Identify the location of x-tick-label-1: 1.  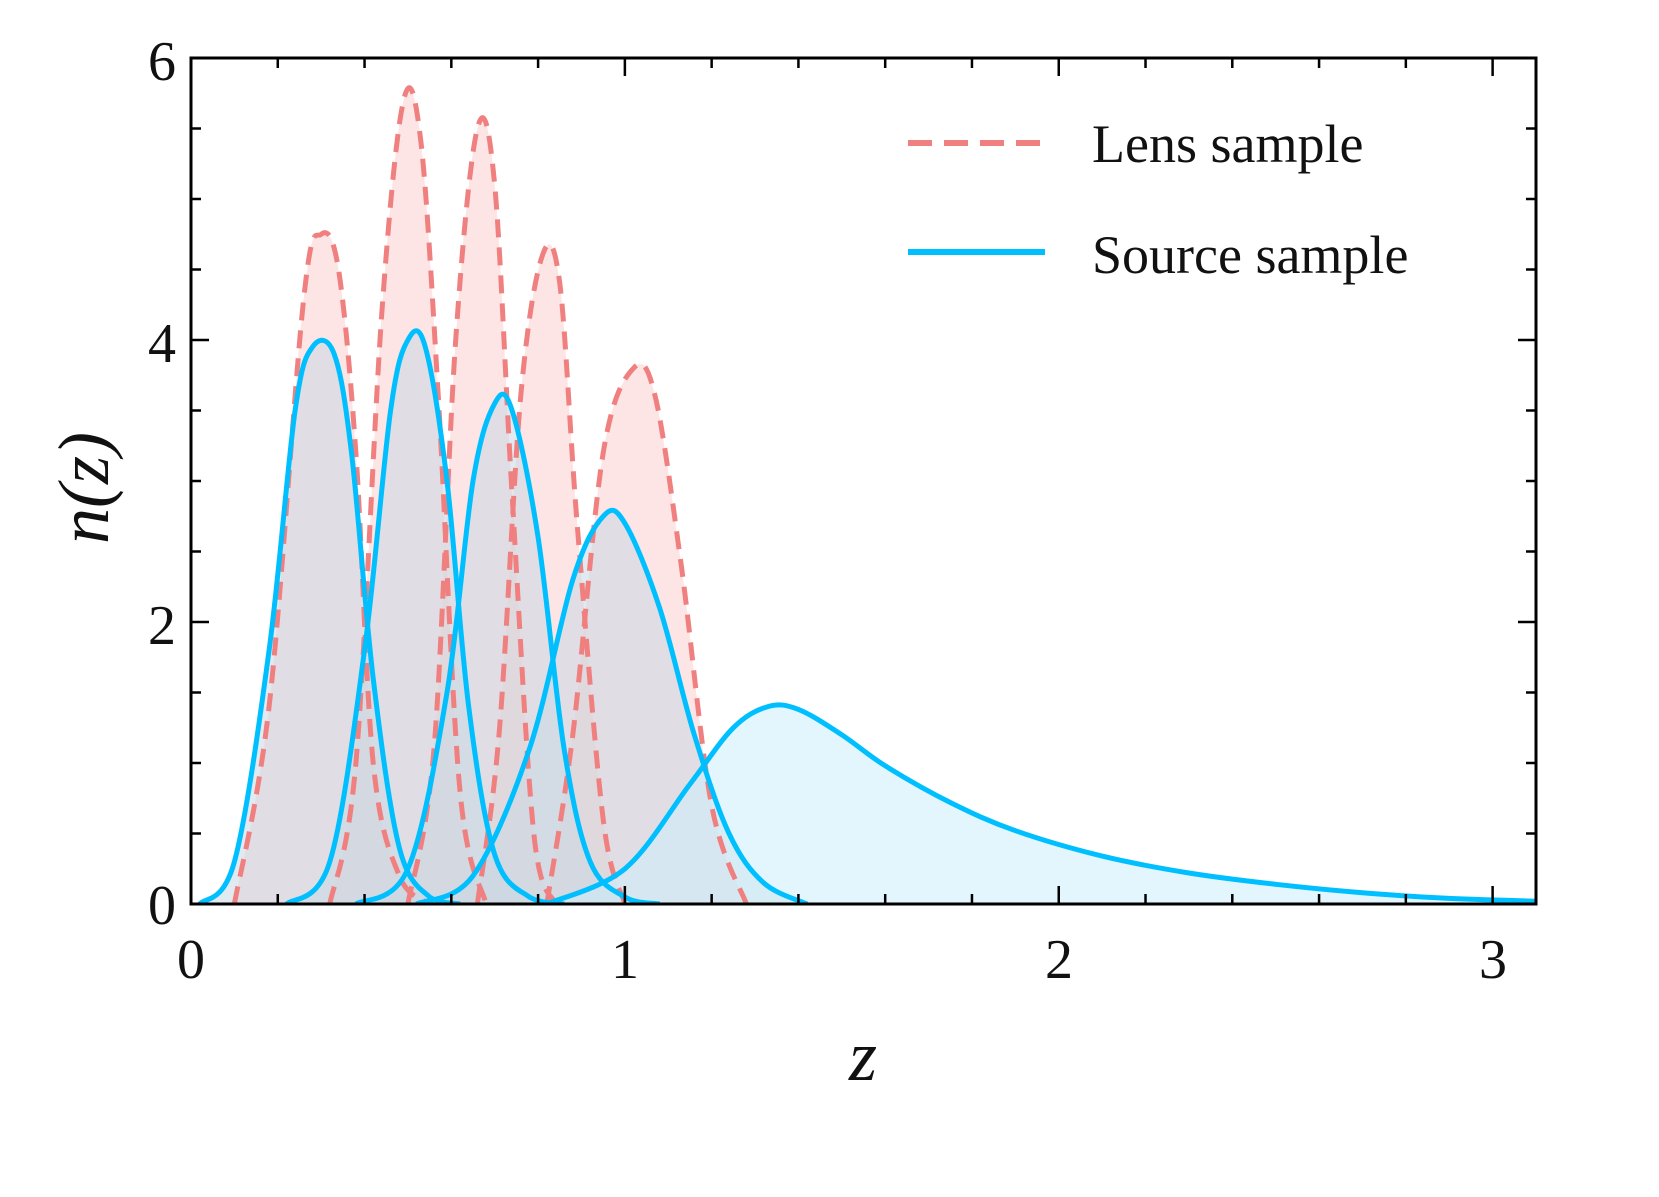
(625, 960).